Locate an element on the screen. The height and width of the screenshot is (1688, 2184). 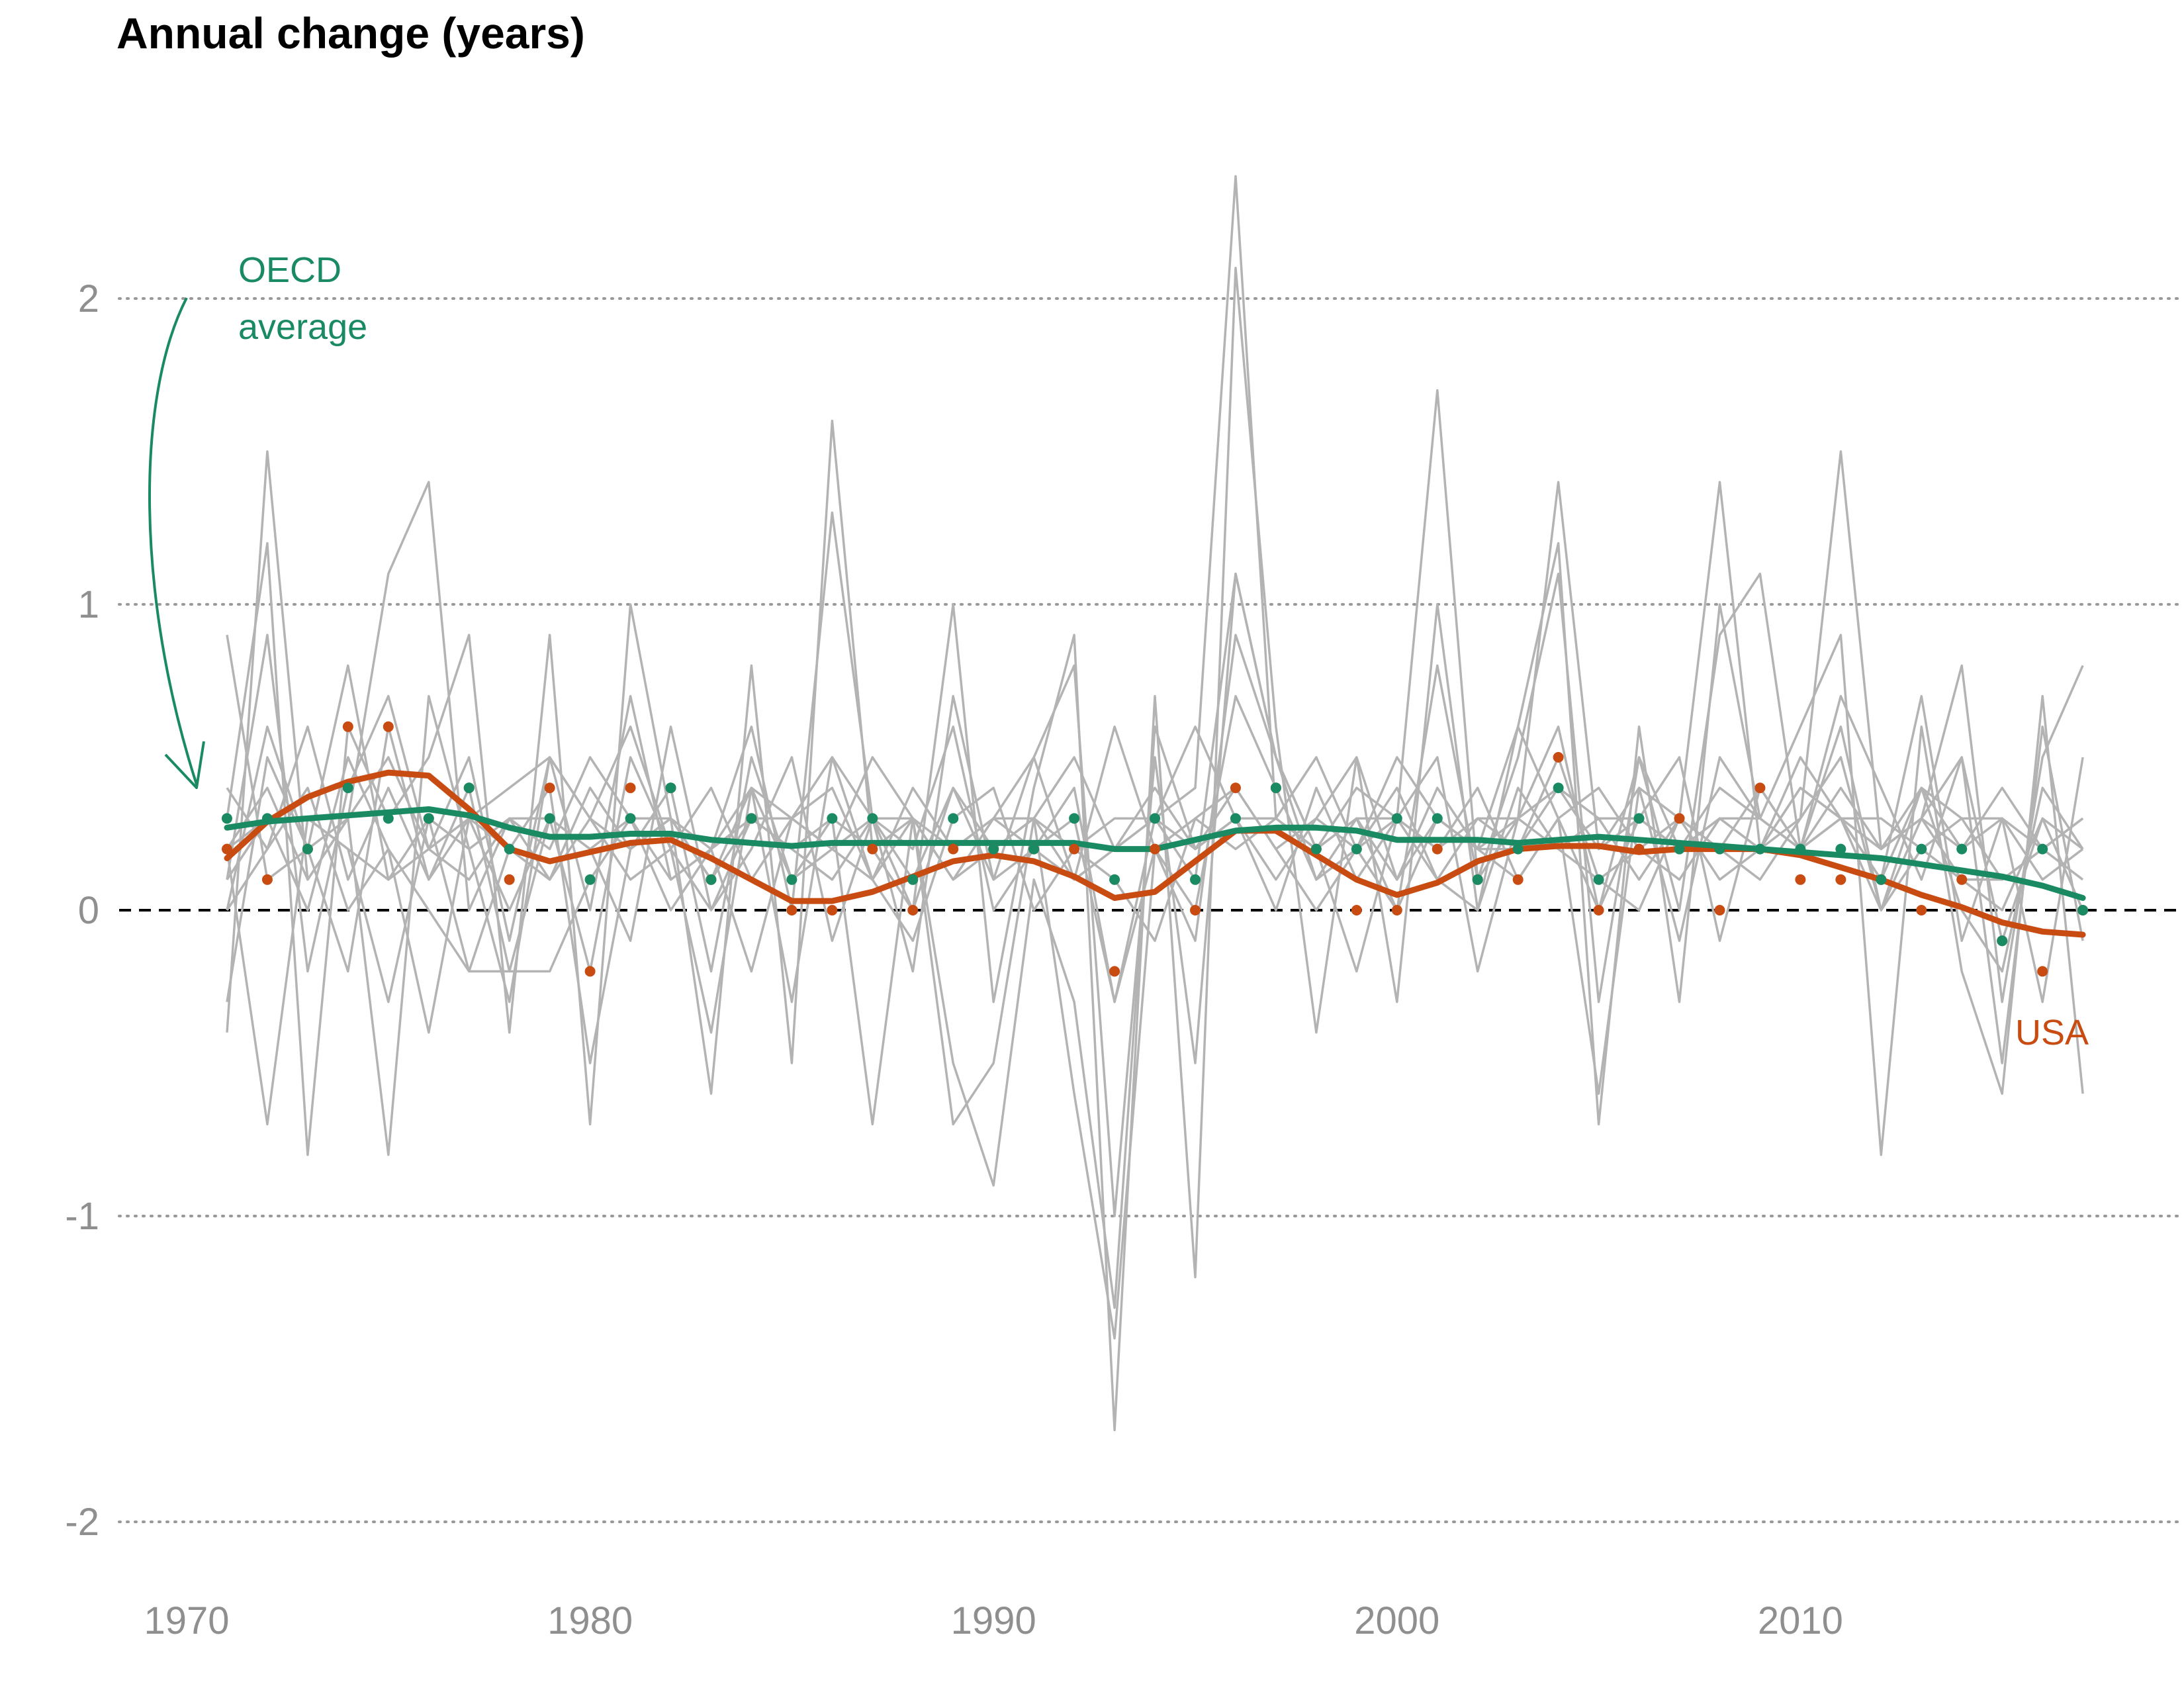
chart-title: Annual change (years) is located at coordinates (350, 33).